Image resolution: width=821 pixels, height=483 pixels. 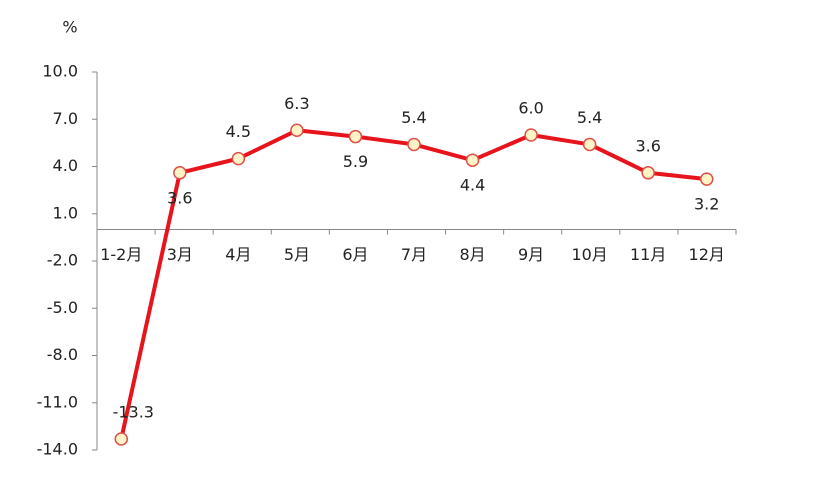 What do you see at coordinates (648, 254) in the screenshot?
I see `x-tick-label: 11月` at bounding box center [648, 254].